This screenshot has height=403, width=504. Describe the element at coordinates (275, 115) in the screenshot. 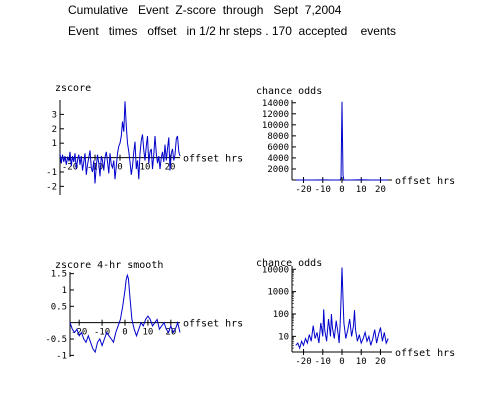

I see `y-tick-label: 12000` at that location.